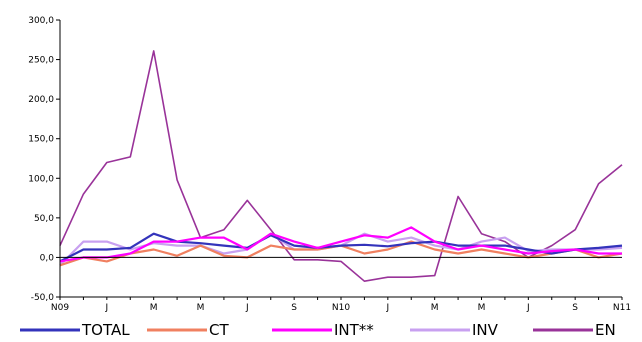 The width and height of the screenshot is (642, 342). Describe the element at coordinates (44, 159) in the screenshot. I see `y-axis-ticks: -50,0 0,0 50,0 100,0 150,0 200,0 250,0 300,0` at that location.